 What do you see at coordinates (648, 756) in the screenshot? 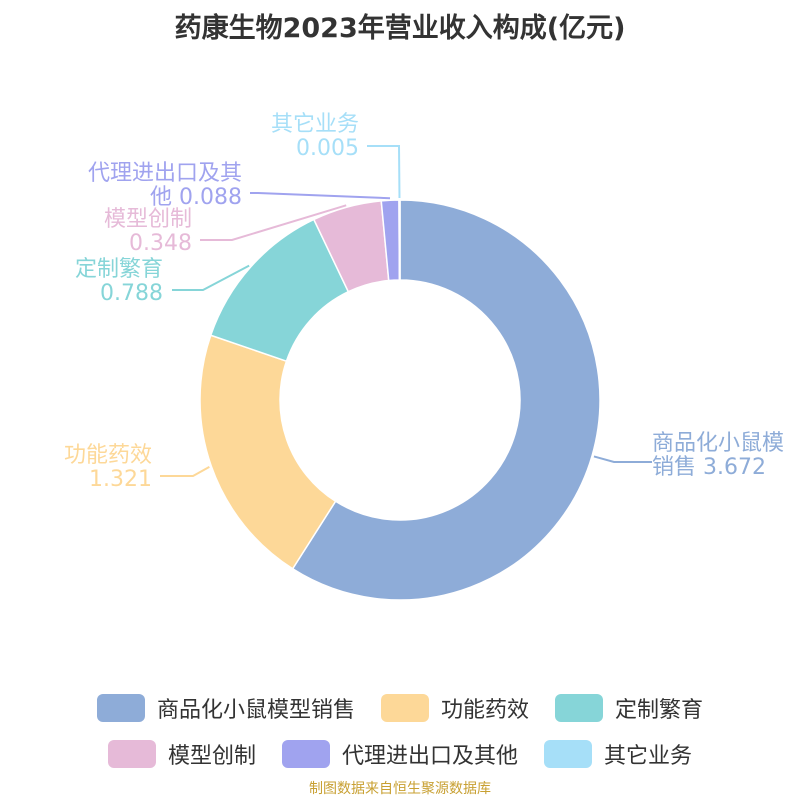
I see `legend-label: 其它业务` at bounding box center [648, 756].